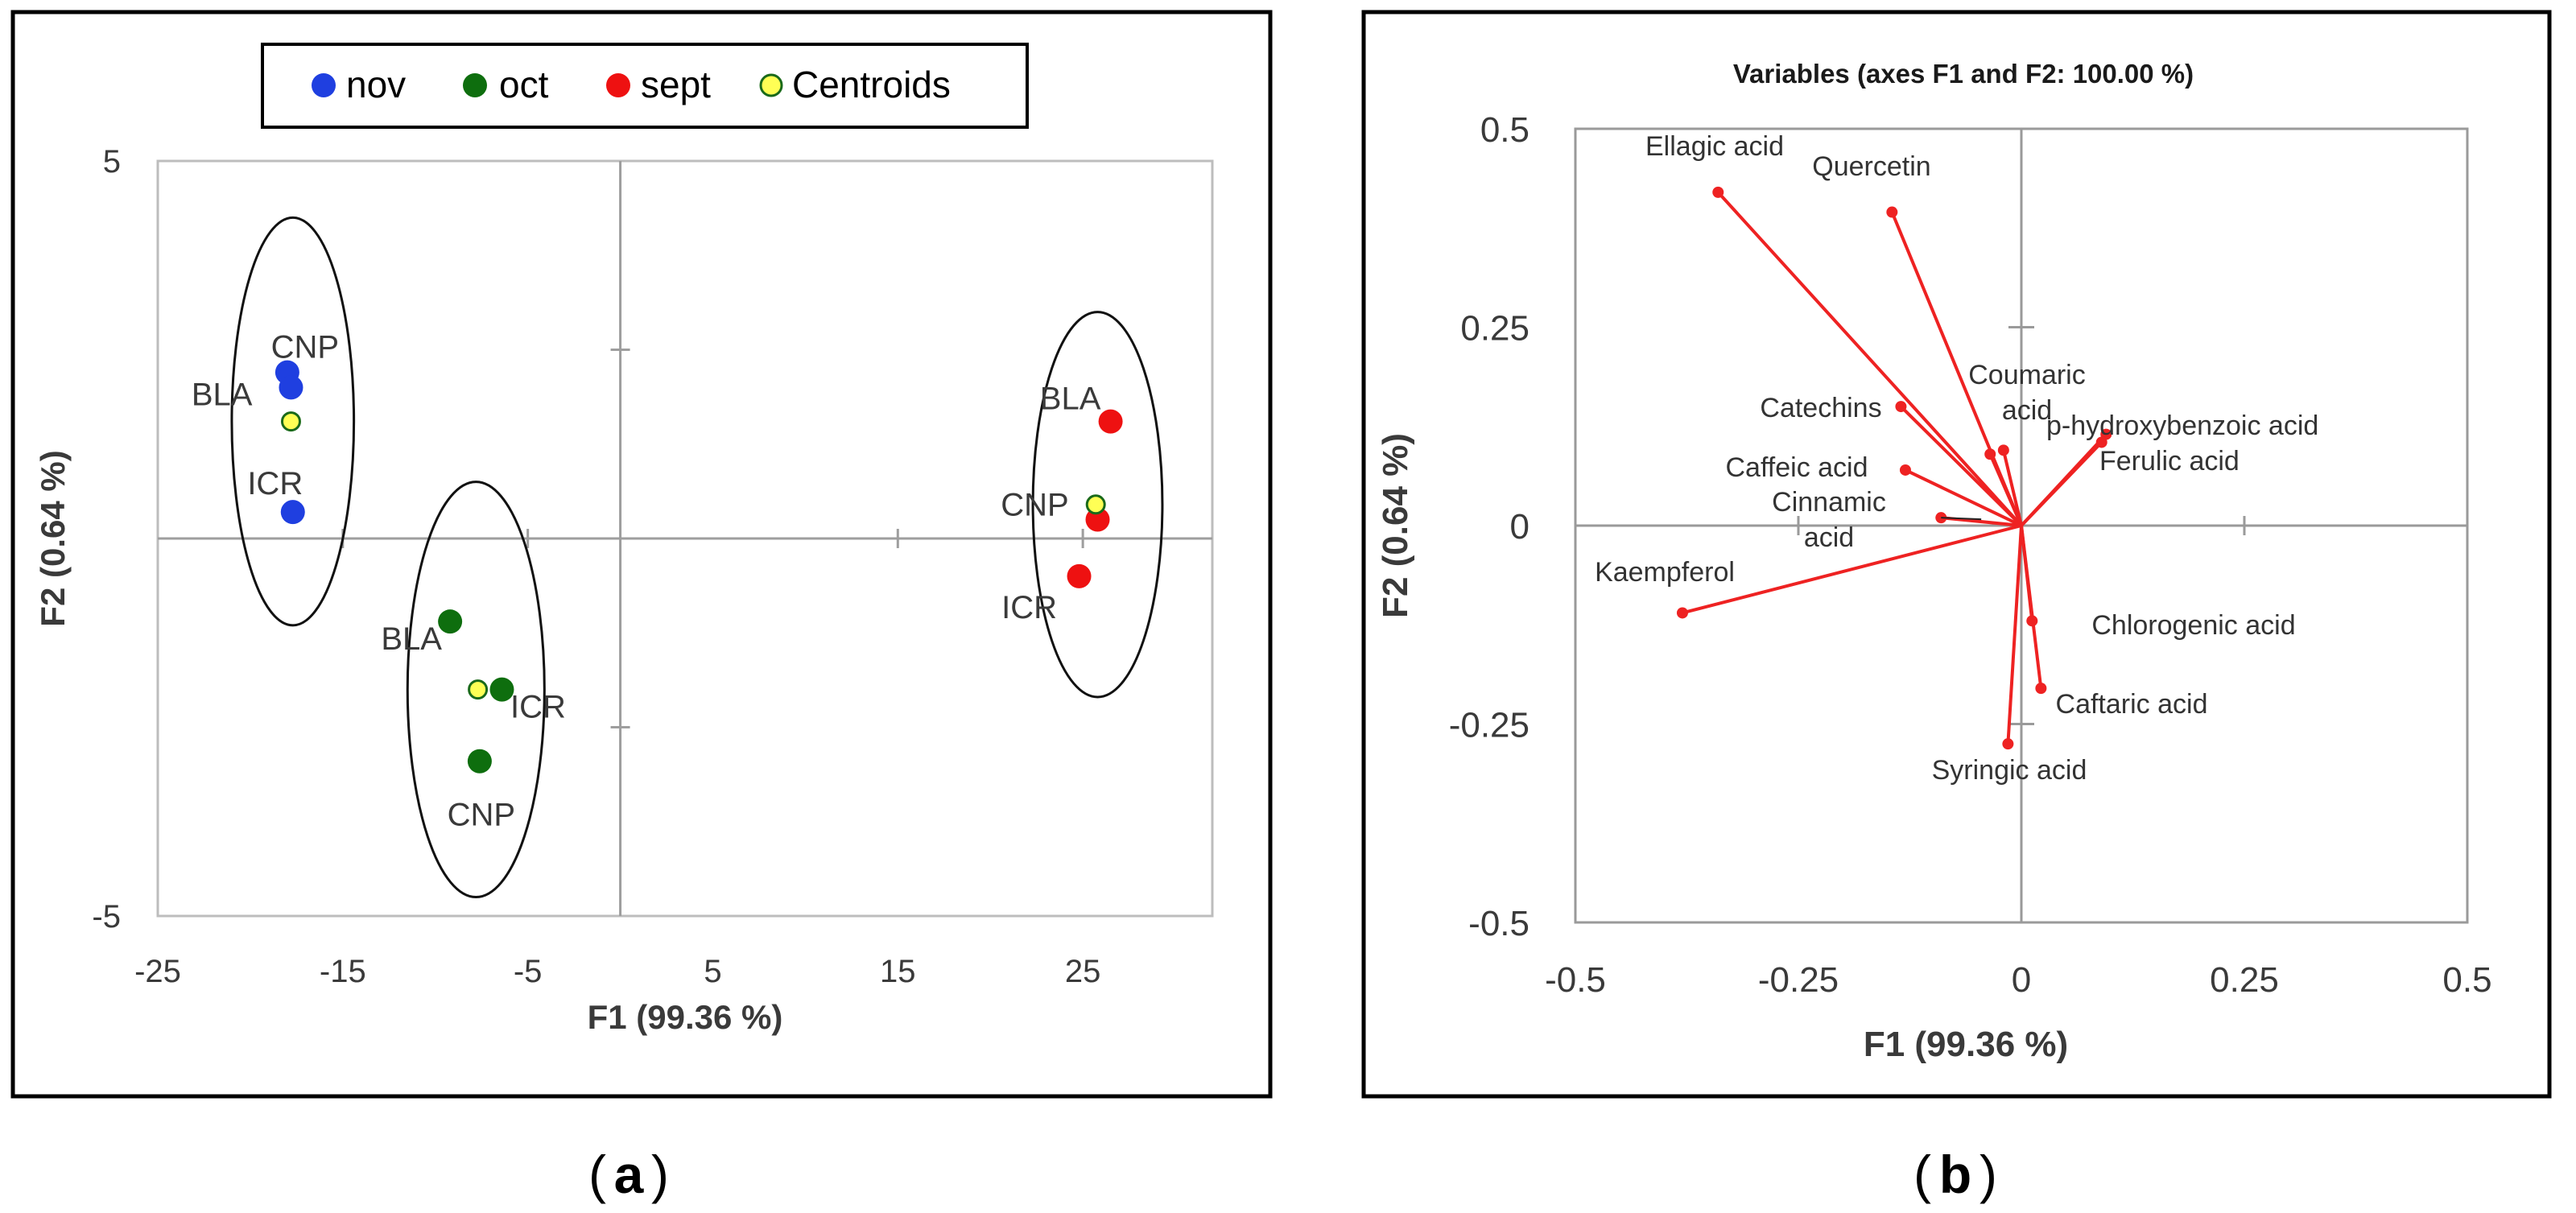 The height and width of the screenshot is (1213, 2576). Describe the element at coordinates (1869, 359) in the screenshot. I see `vector-line-ellagic-acid` at that location.